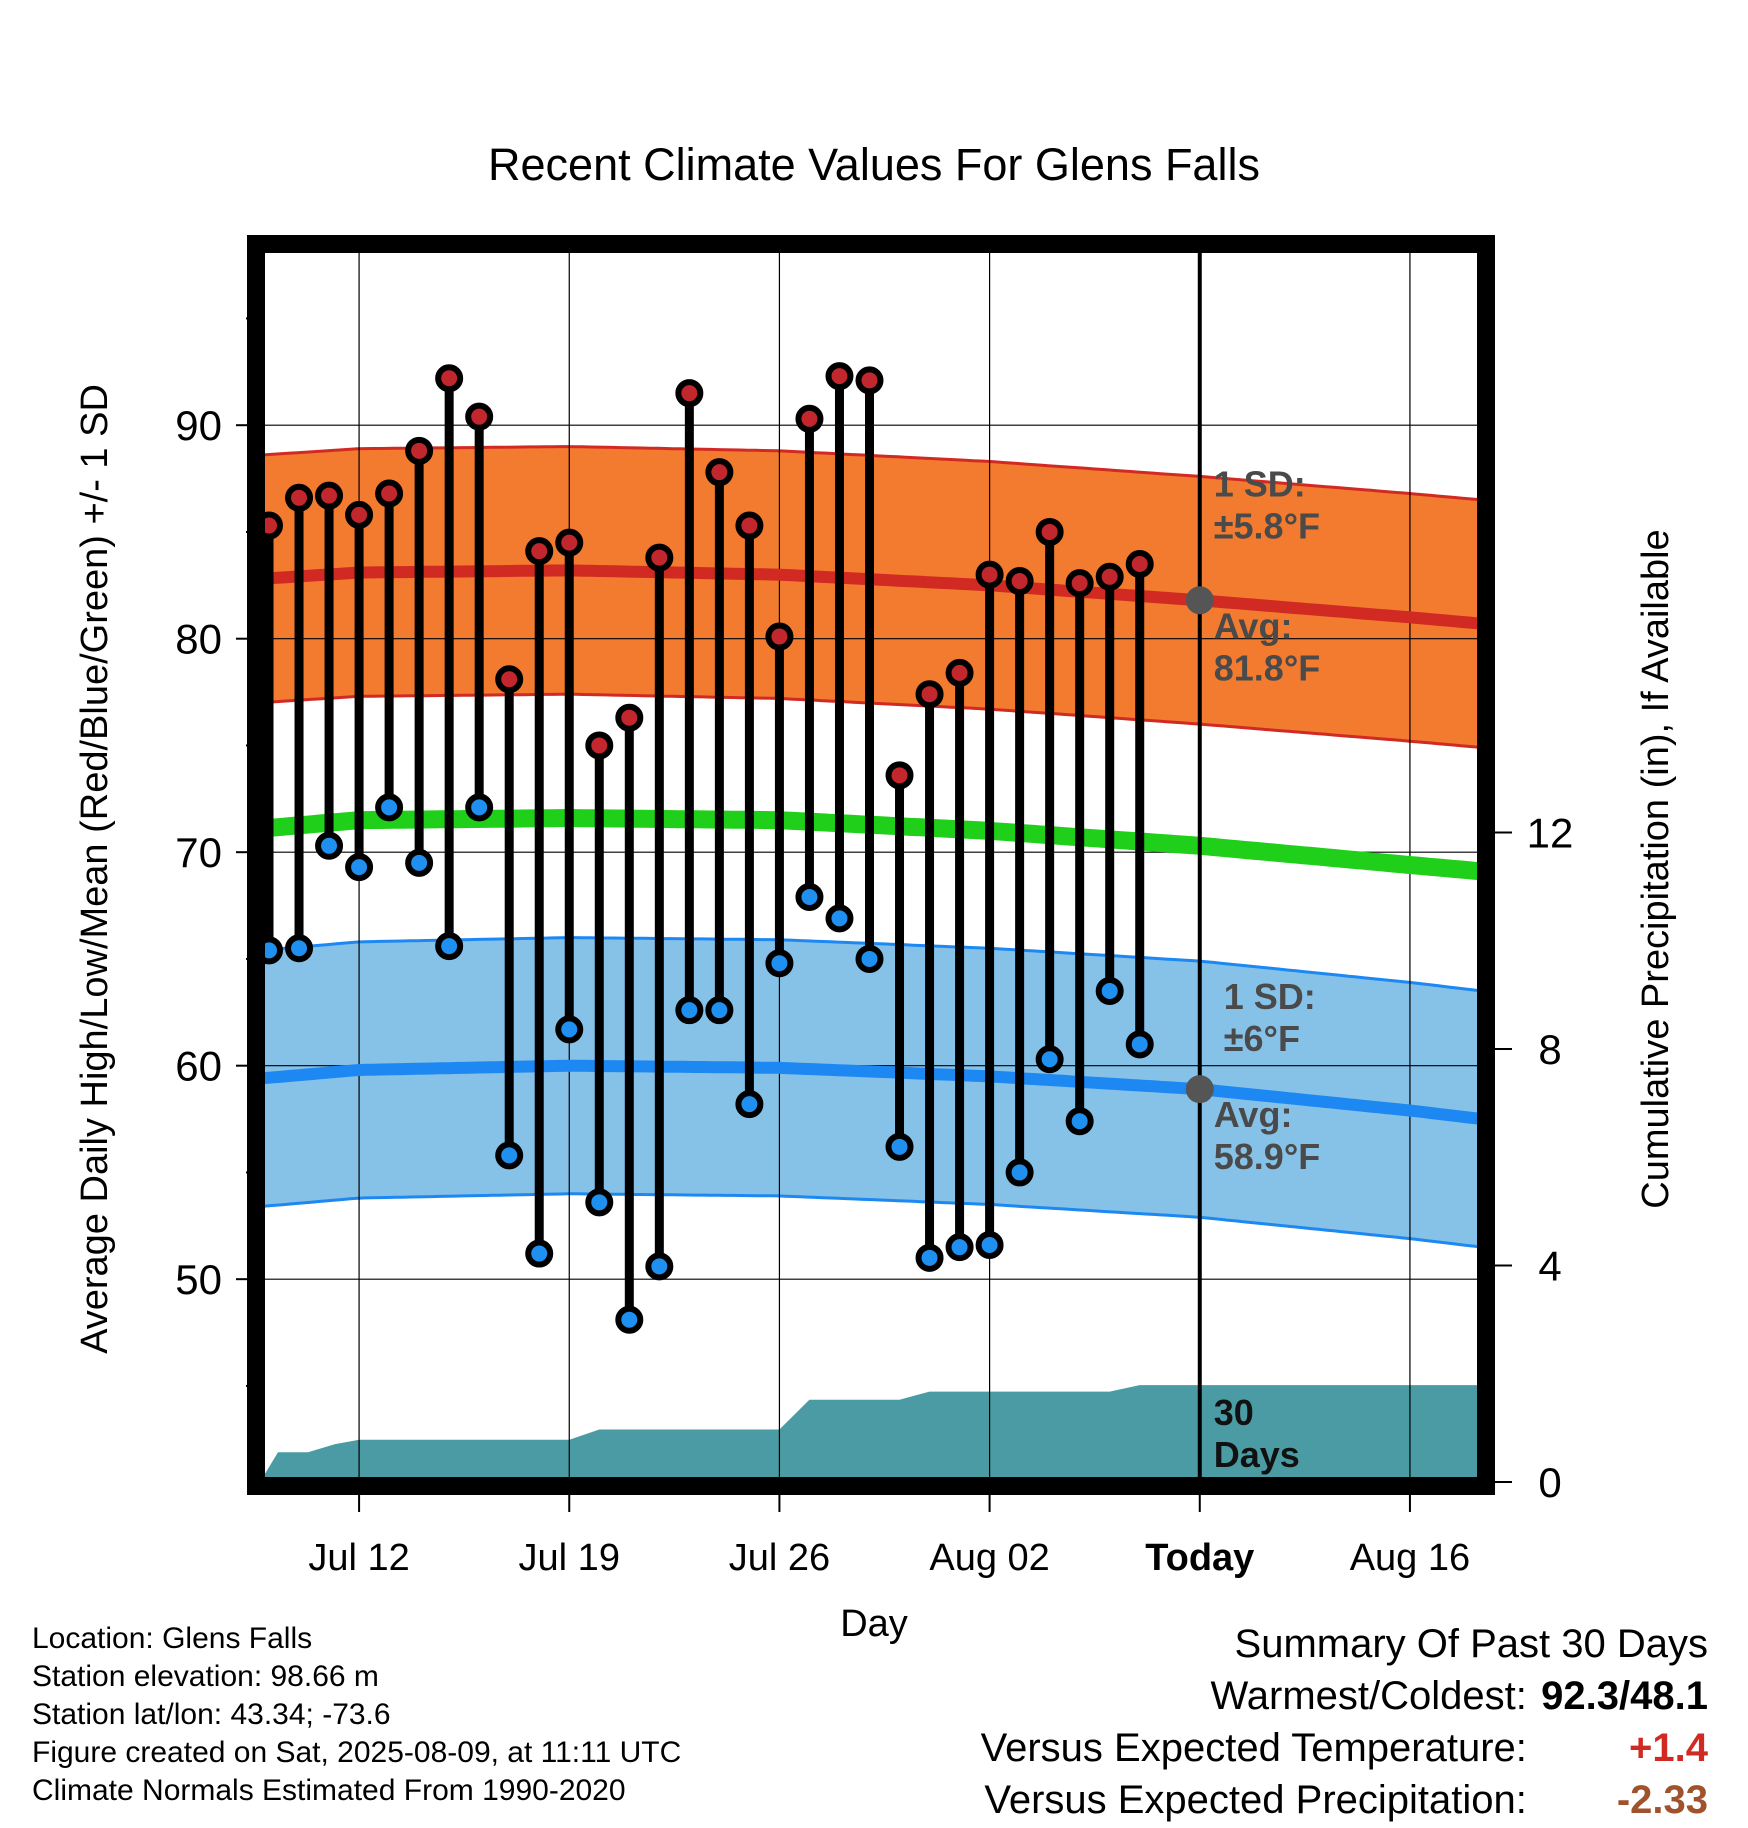 This screenshot has height=1828, width=1748. Describe the element at coordinates (1257, 1454) in the screenshot. I see `precip-annotation-line2: Days` at that location.